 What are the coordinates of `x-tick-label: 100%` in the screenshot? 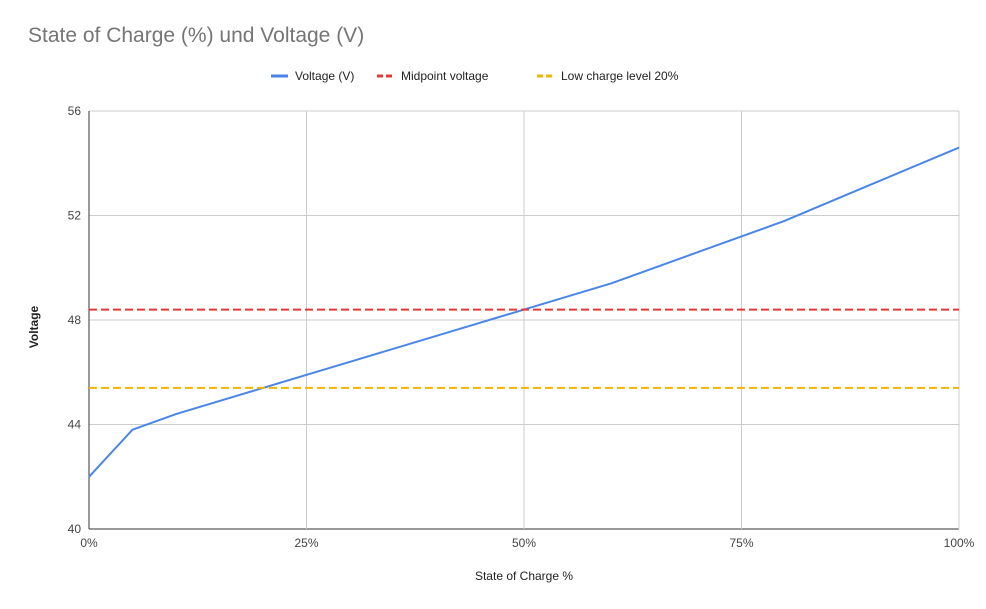 It's located at (959, 543).